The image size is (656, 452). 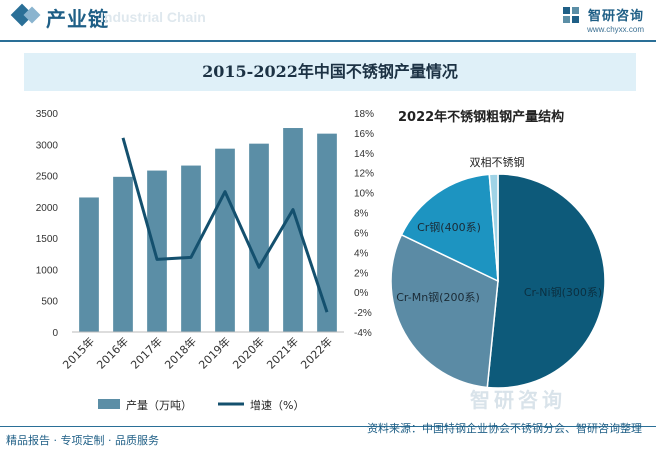 I want to click on header-band: 产业链 Industrial Chain 智研咨询 www.chyxx.com, so click(x=328, y=20).